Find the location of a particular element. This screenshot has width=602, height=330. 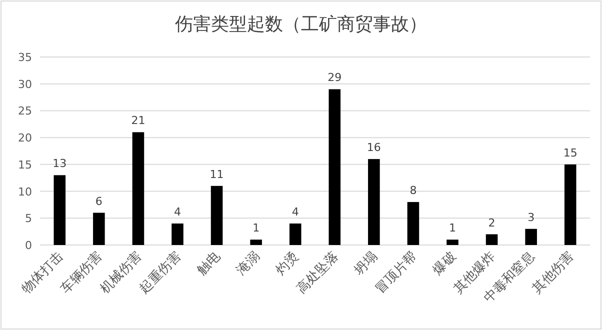

y-tick-label: 10 is located at coordinates (25, 191).